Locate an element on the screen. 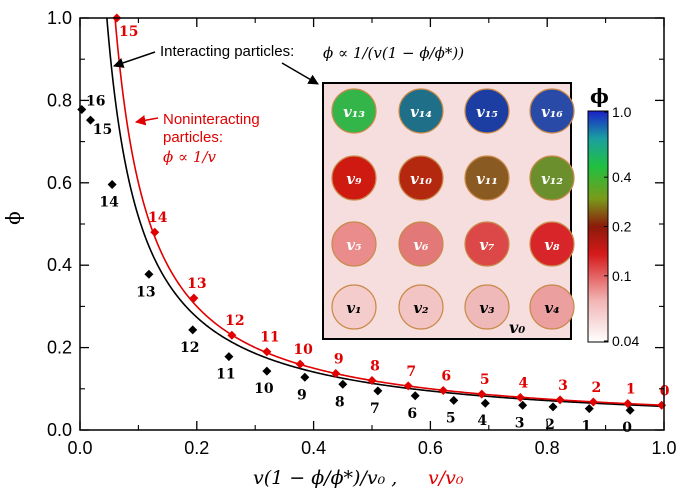 This screenshot has height=494, width=683. point-index-label: 9 is located at coordinates (339, 360).